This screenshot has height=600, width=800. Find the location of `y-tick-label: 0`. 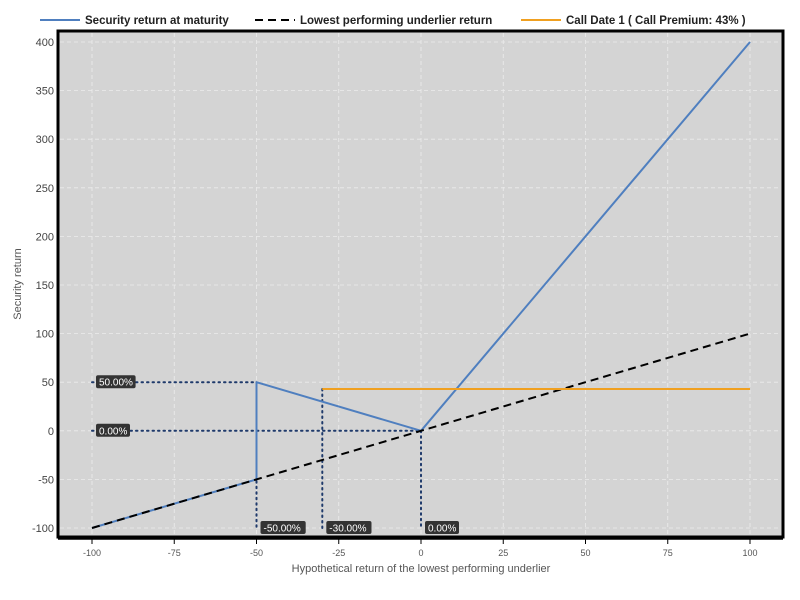

y-tick-label: 0 is located at coordinates (51, 432).